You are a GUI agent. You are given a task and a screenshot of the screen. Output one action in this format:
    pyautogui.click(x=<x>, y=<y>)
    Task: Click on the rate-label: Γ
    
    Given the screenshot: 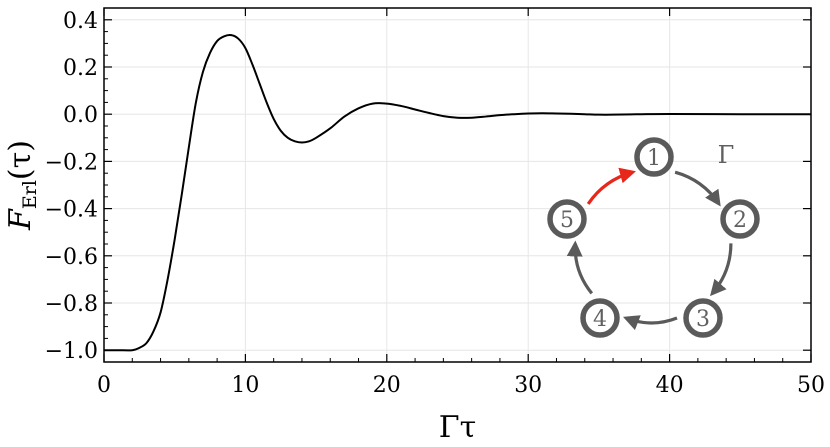 What is the action you would take?
    pyautogui.click(x=726, y=155)
    